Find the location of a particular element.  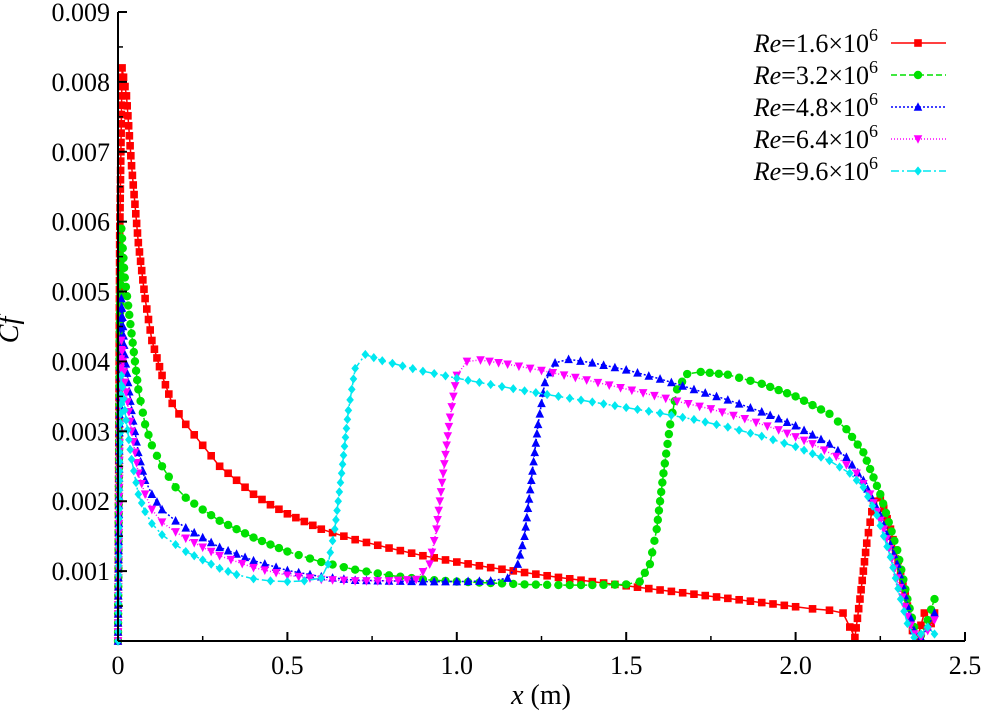

y-tick-label: 0.007 is located at coordinates (81, 152).